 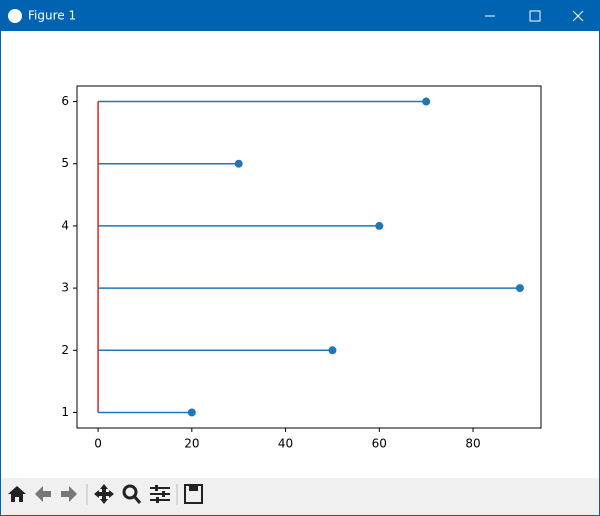 I want to click on back-button, so click(x=43, y=494).